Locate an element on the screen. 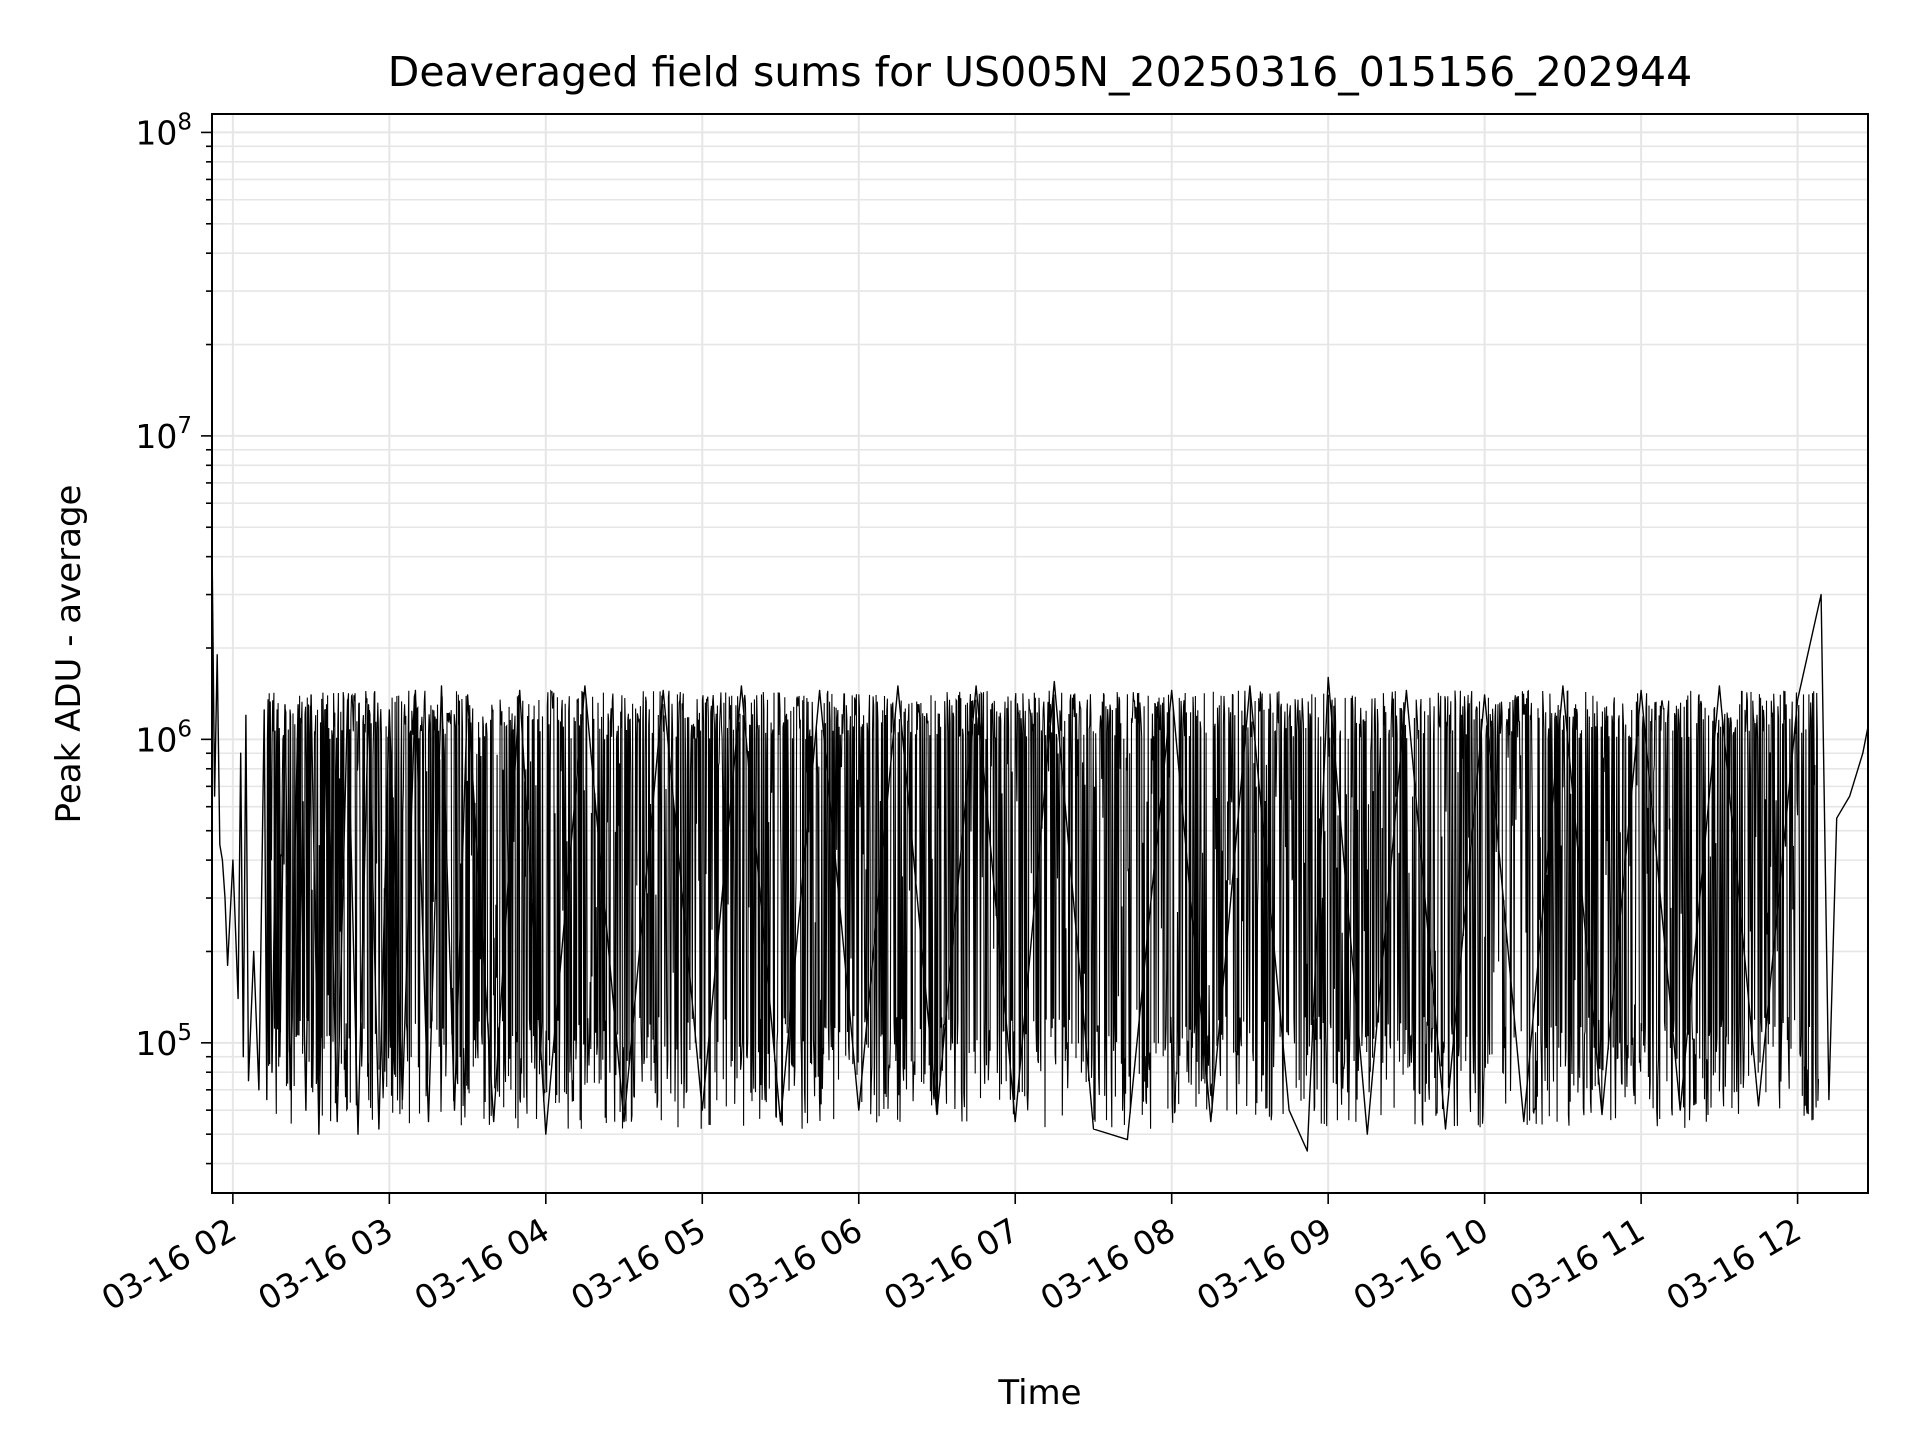 This screenshot has height=1440, width=1920. y-tick-label: 10⁶ is located at coordinates (163, 737).